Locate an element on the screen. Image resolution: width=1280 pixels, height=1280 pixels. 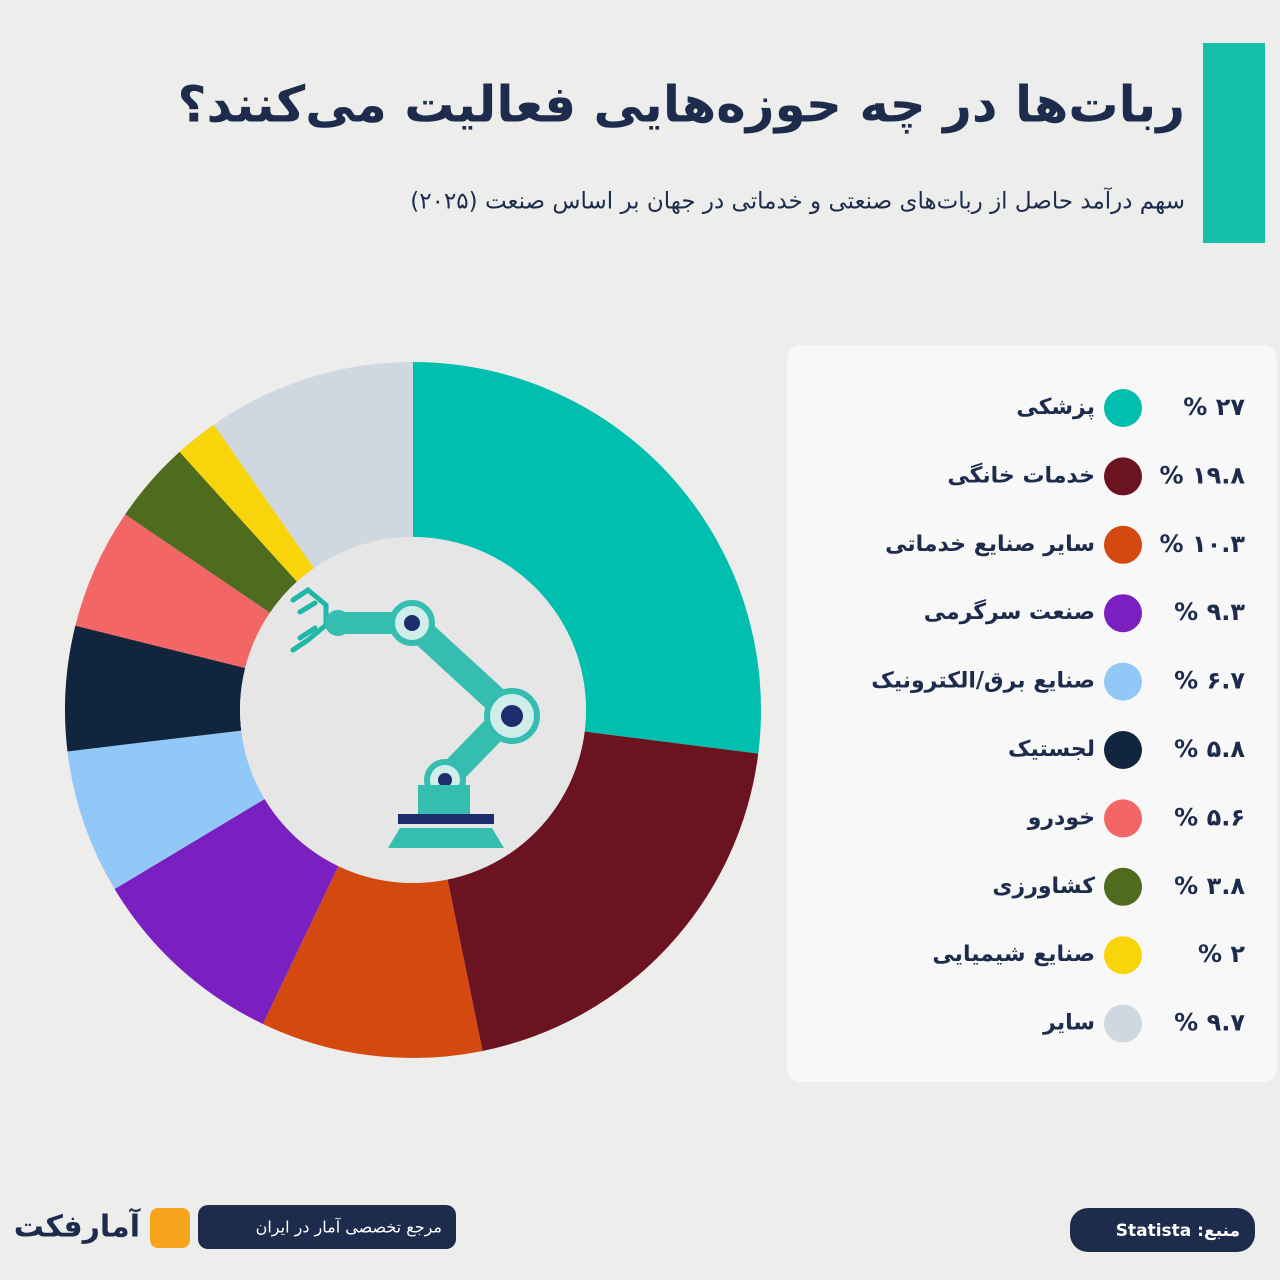
source: منبع: Statista is located at coordinates (1178, 1231).